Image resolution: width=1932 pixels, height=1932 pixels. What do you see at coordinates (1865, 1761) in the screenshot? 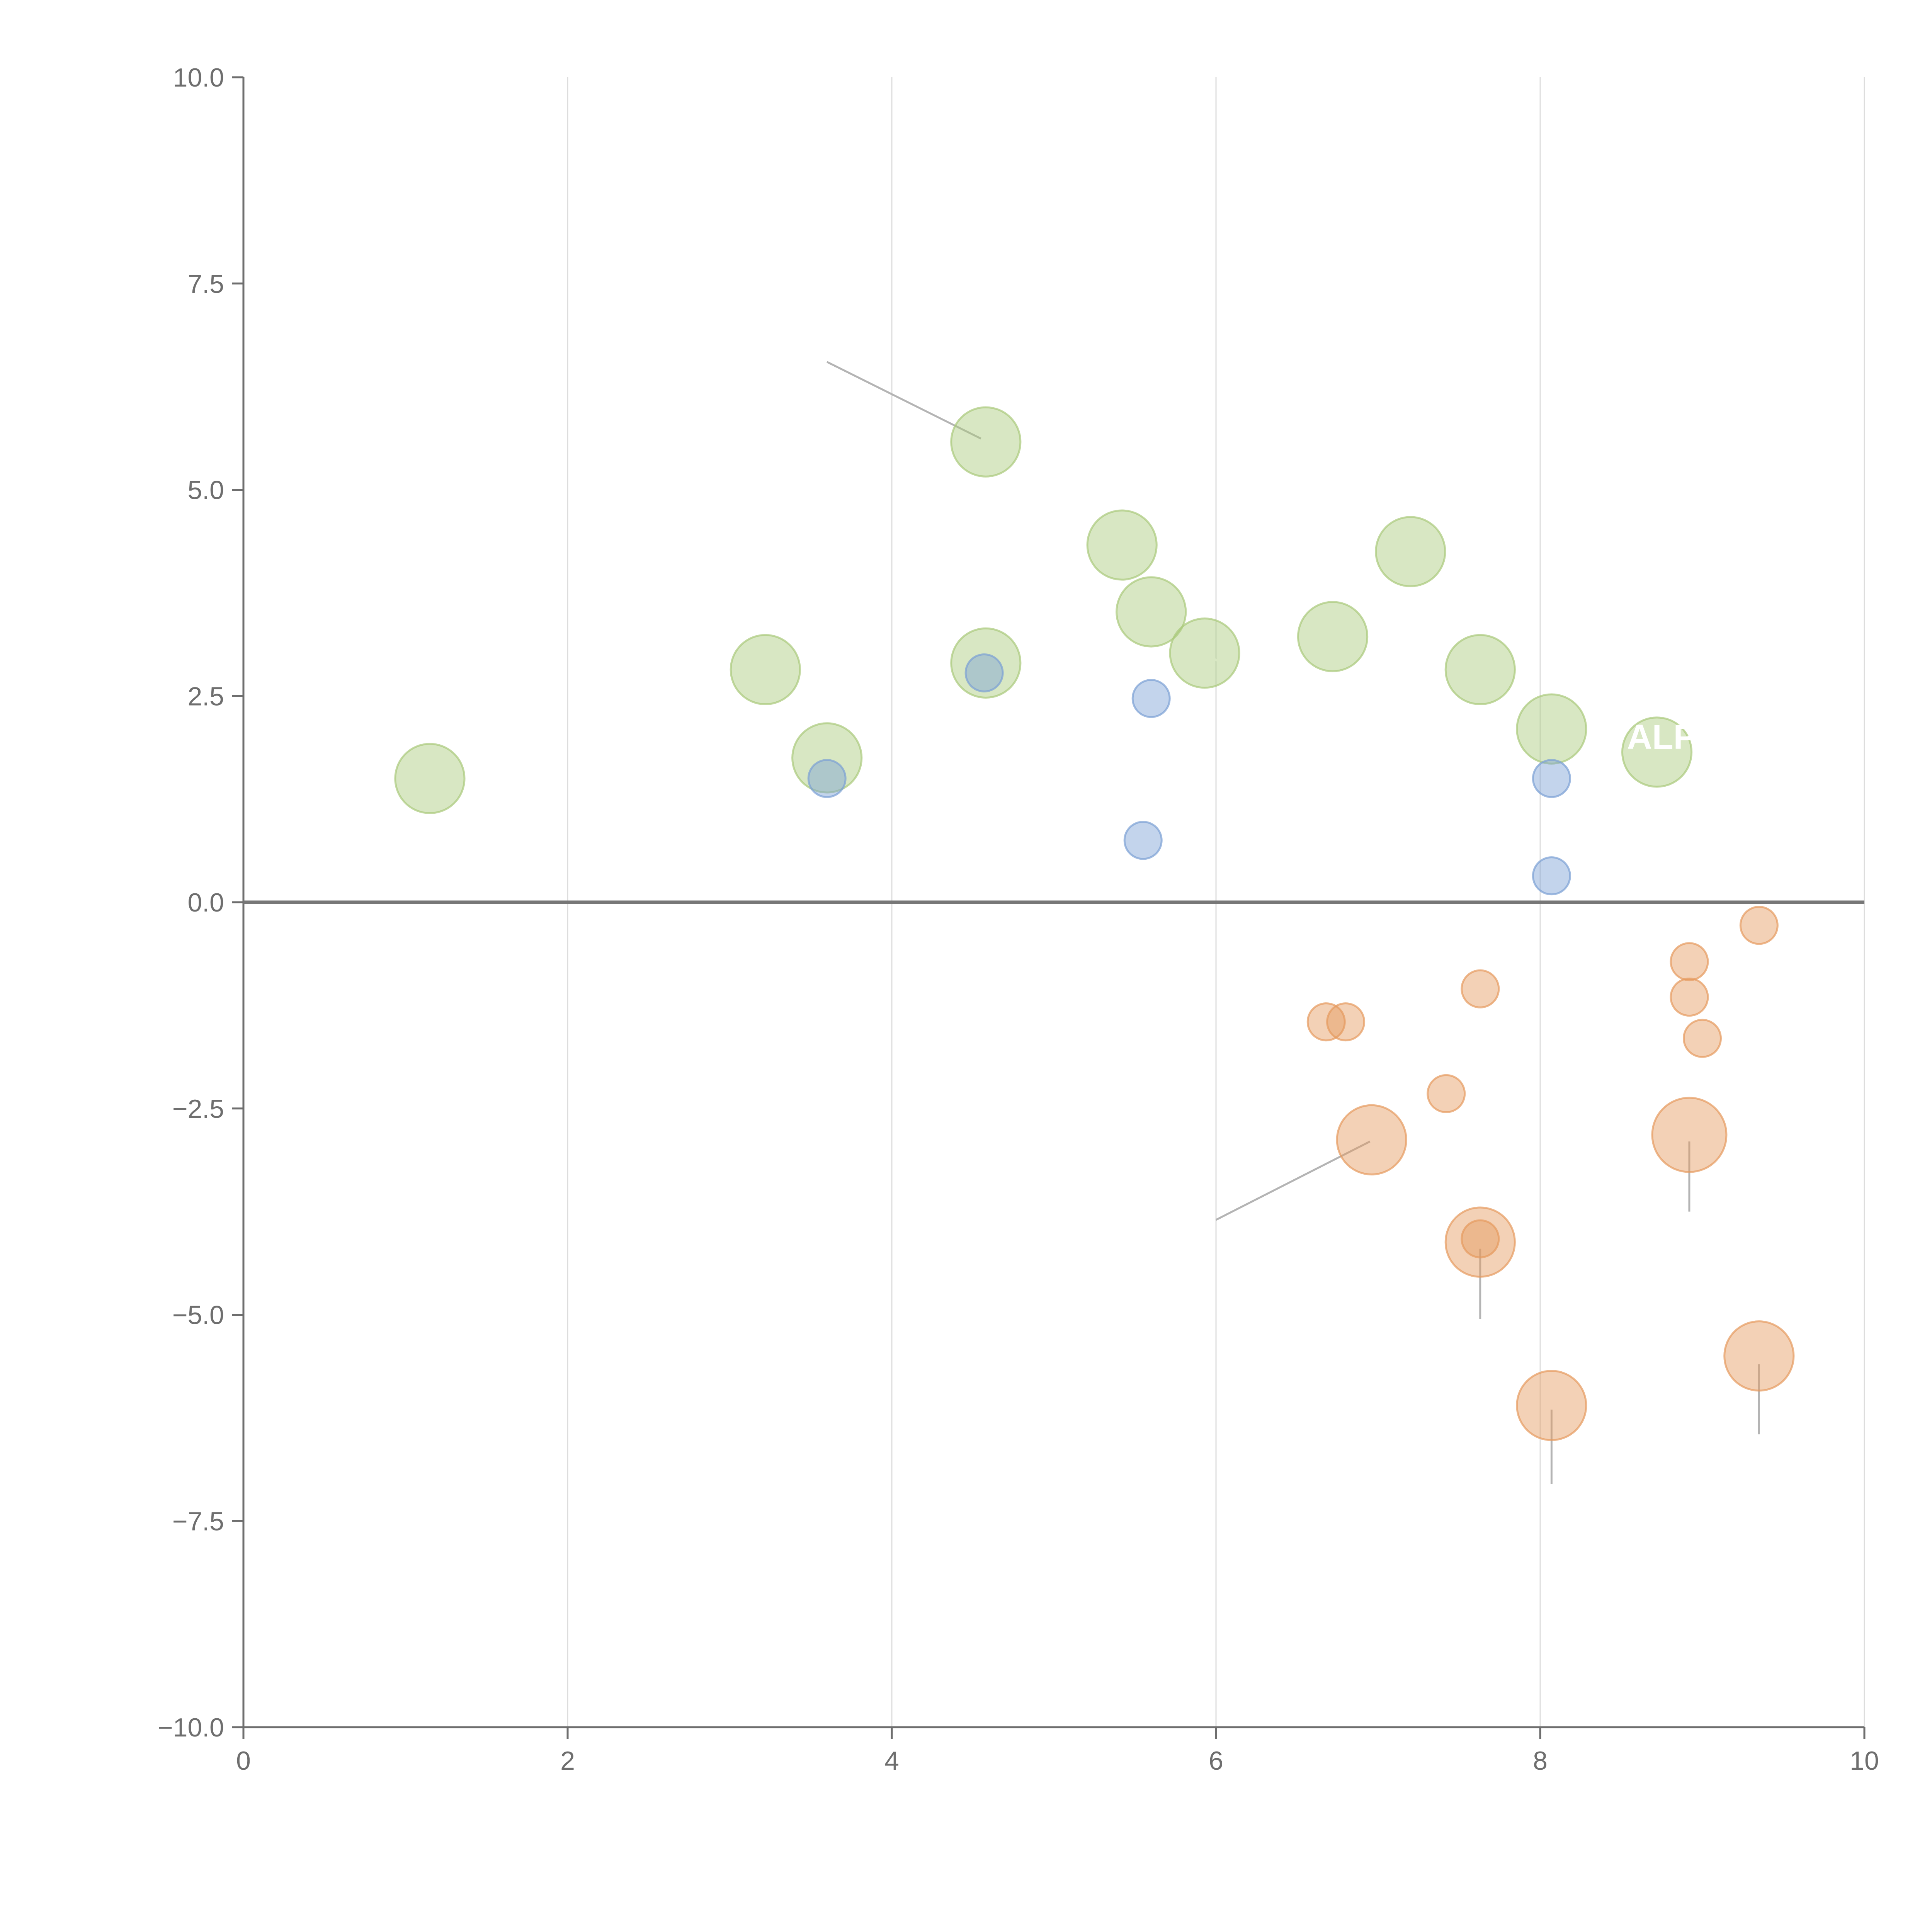
I see `x-tick-label: 10` at bounding box center [1865, 1761].